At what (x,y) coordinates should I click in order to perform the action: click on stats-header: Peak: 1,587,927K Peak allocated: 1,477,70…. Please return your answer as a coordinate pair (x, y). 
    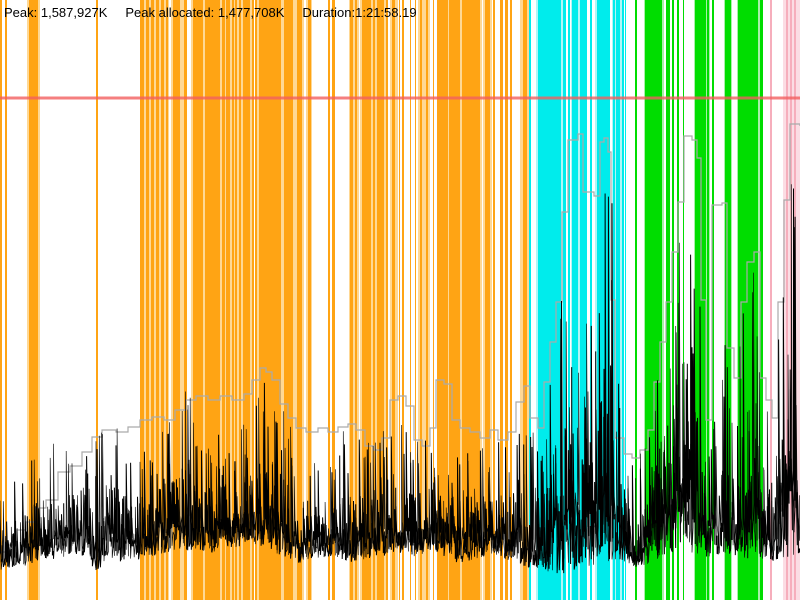
    Looking at the image, I should click on (219, 13).